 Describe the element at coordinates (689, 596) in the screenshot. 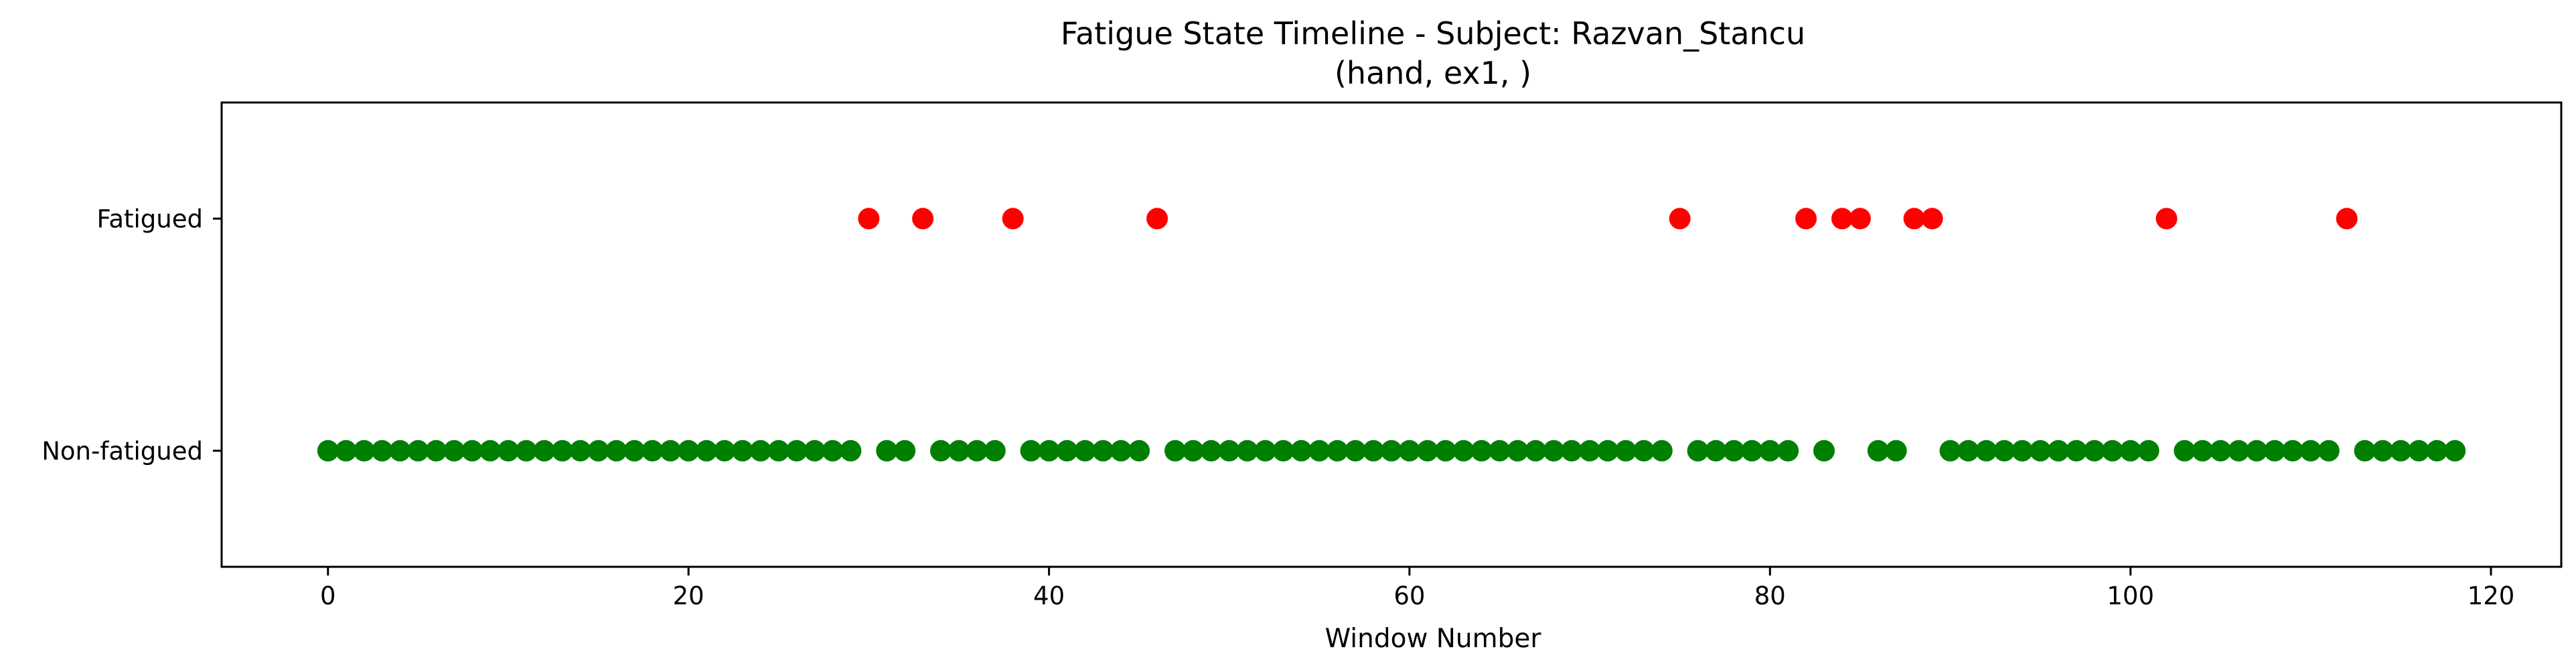

I see `x-tick-label-20: 20` at that location.